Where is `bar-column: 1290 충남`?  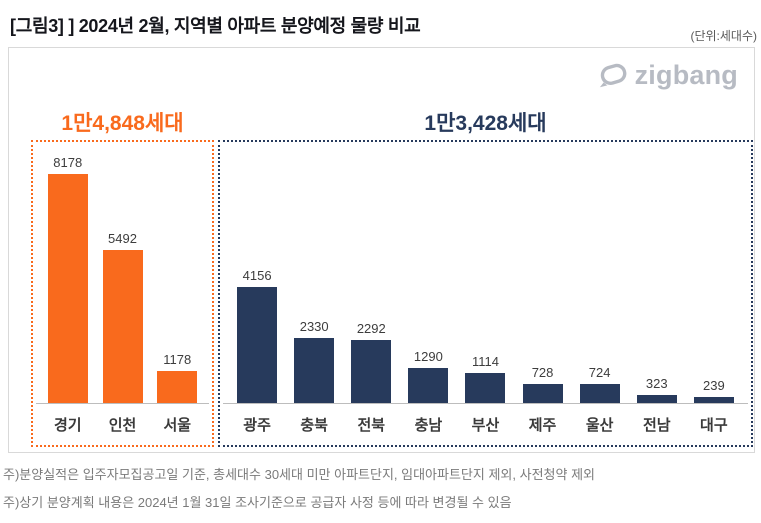 bar-column: 1290 충남 is located at coordinates (428, 288).